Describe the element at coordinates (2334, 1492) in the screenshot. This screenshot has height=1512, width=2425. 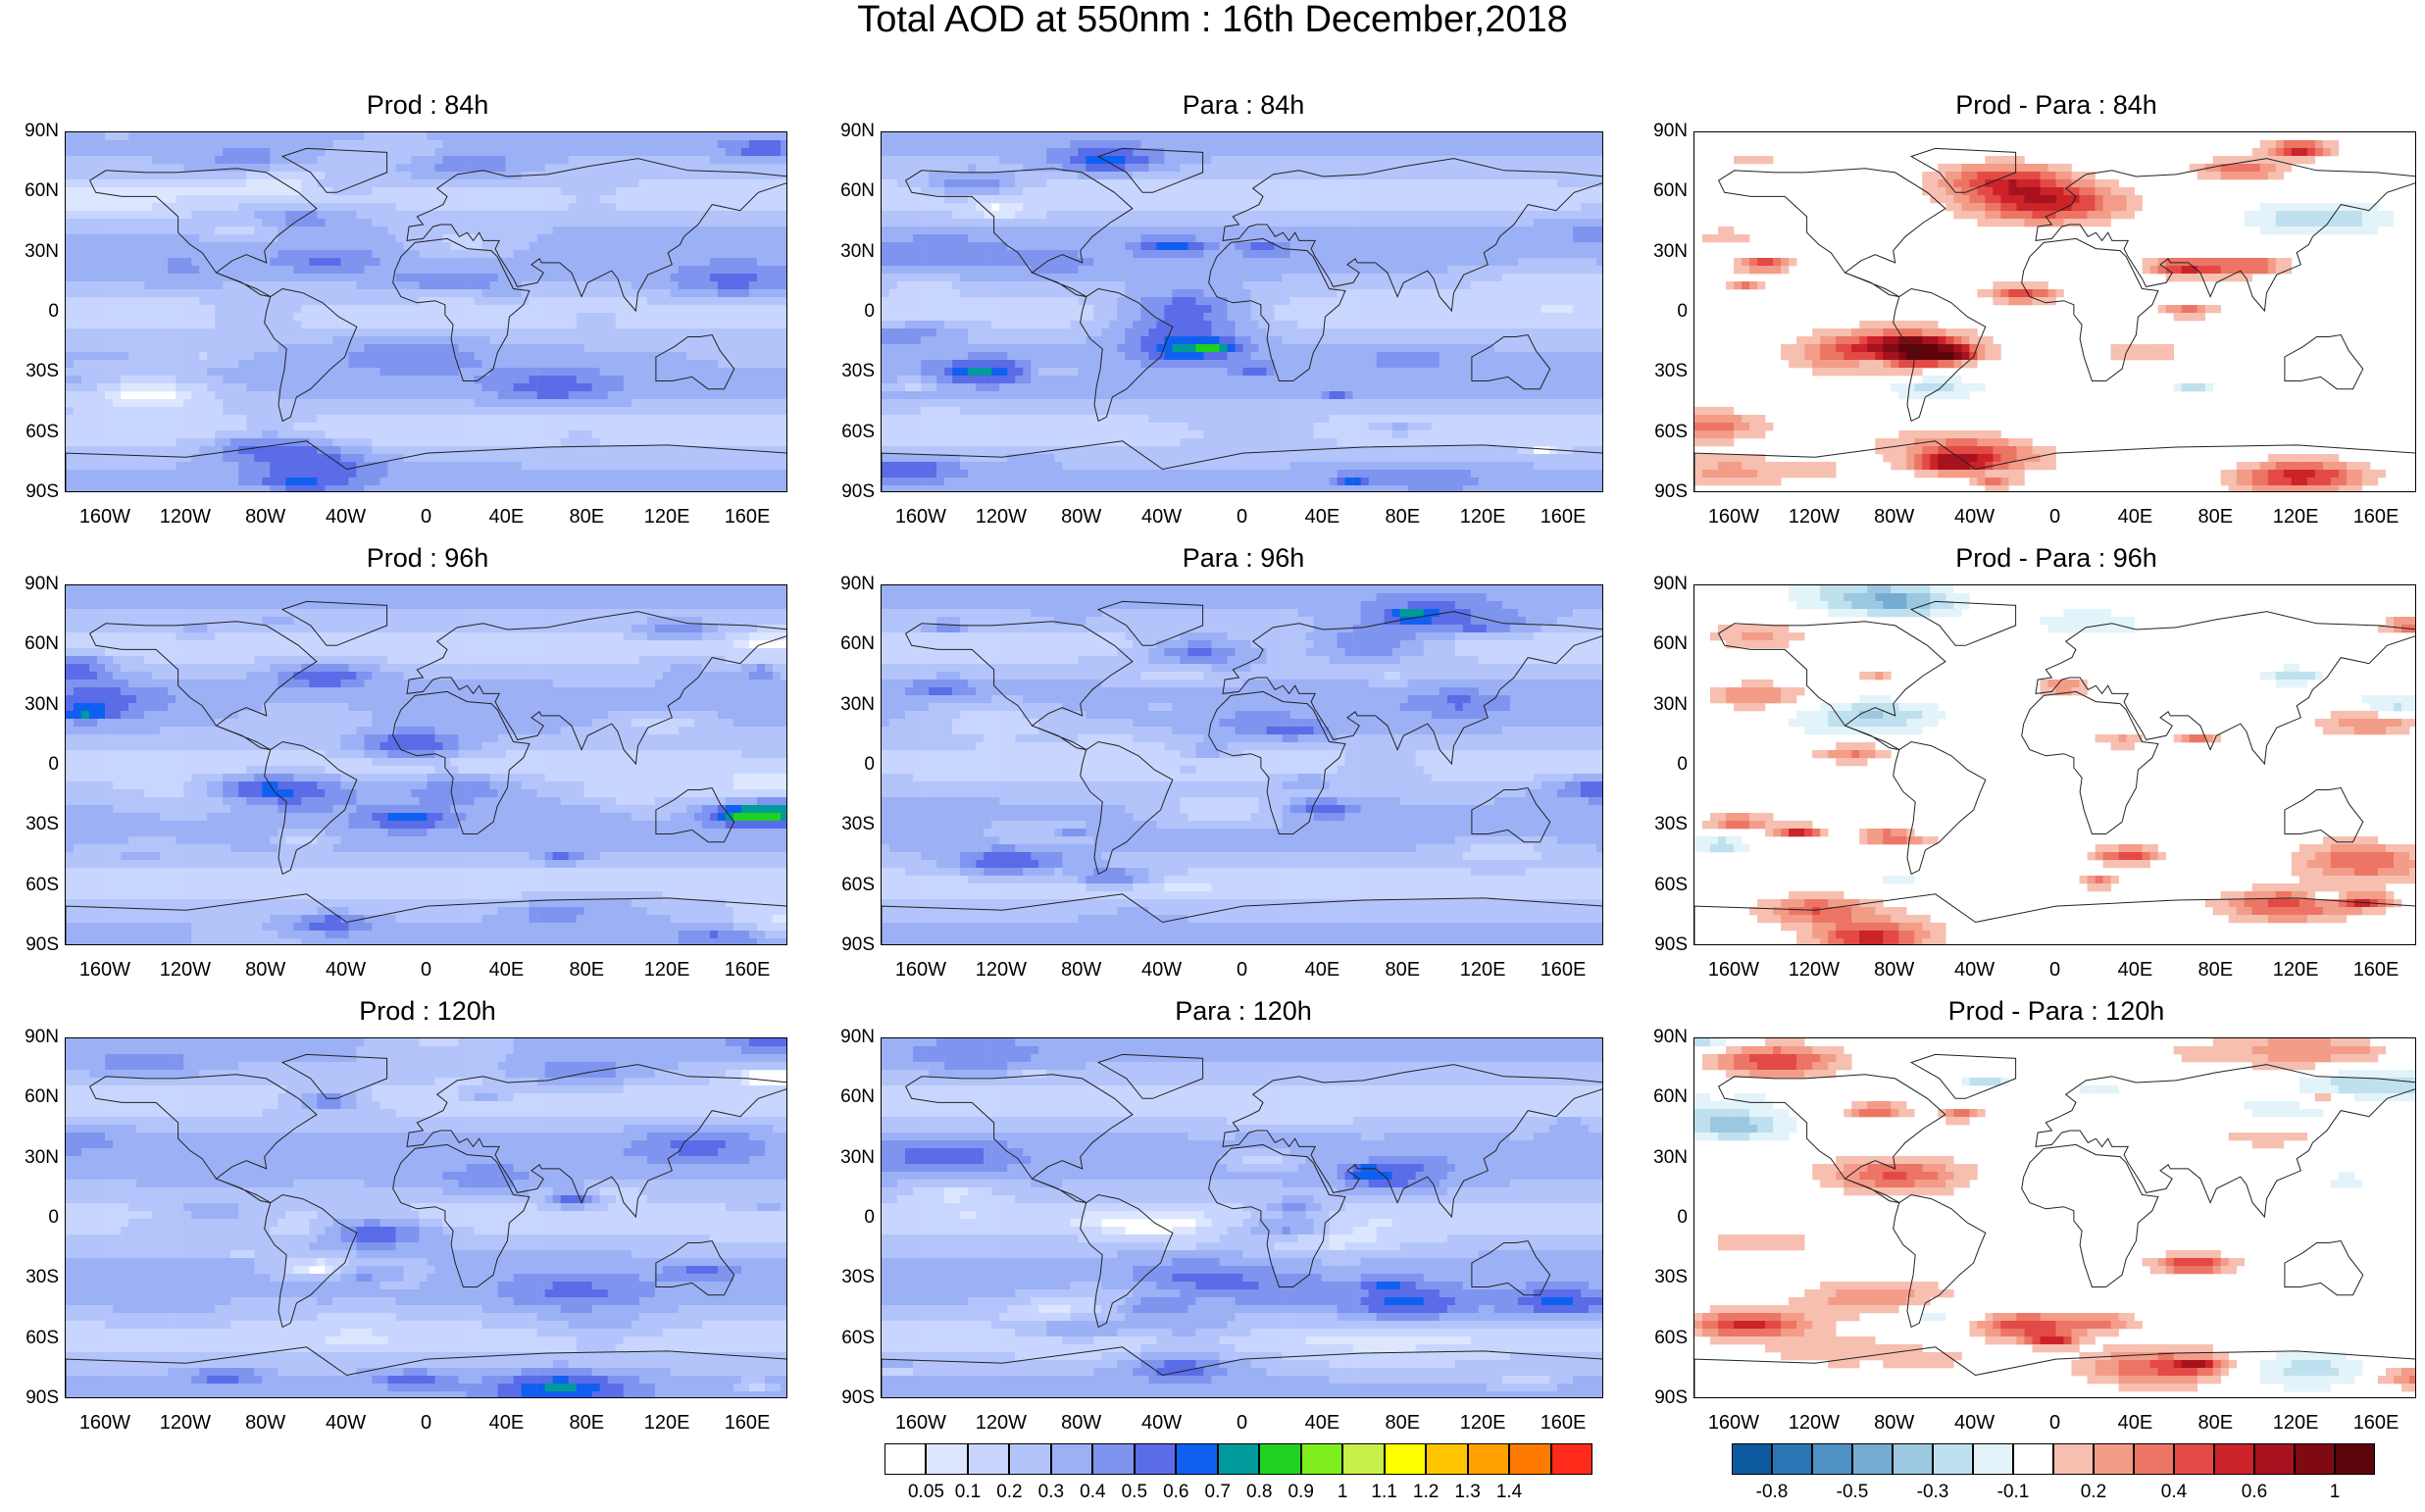
I see `colorbar-label: 1` at that location.